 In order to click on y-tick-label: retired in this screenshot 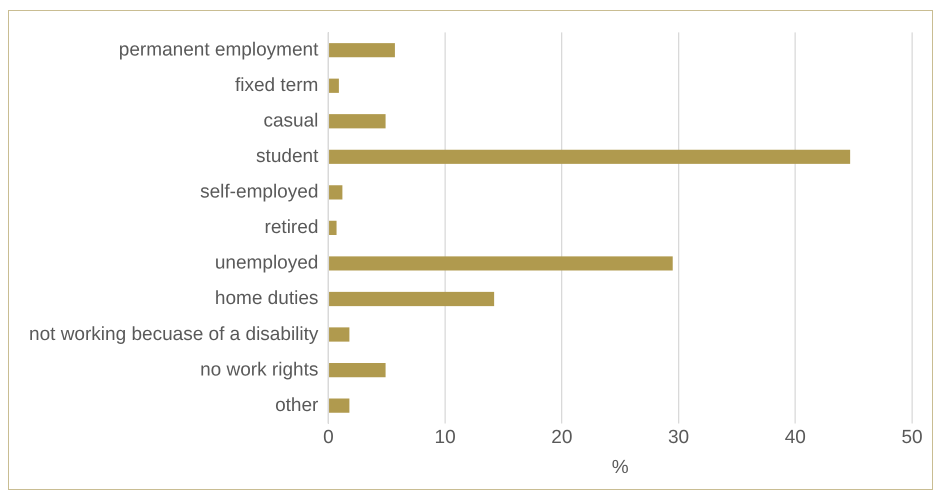, I will do `click(291, 227)`.